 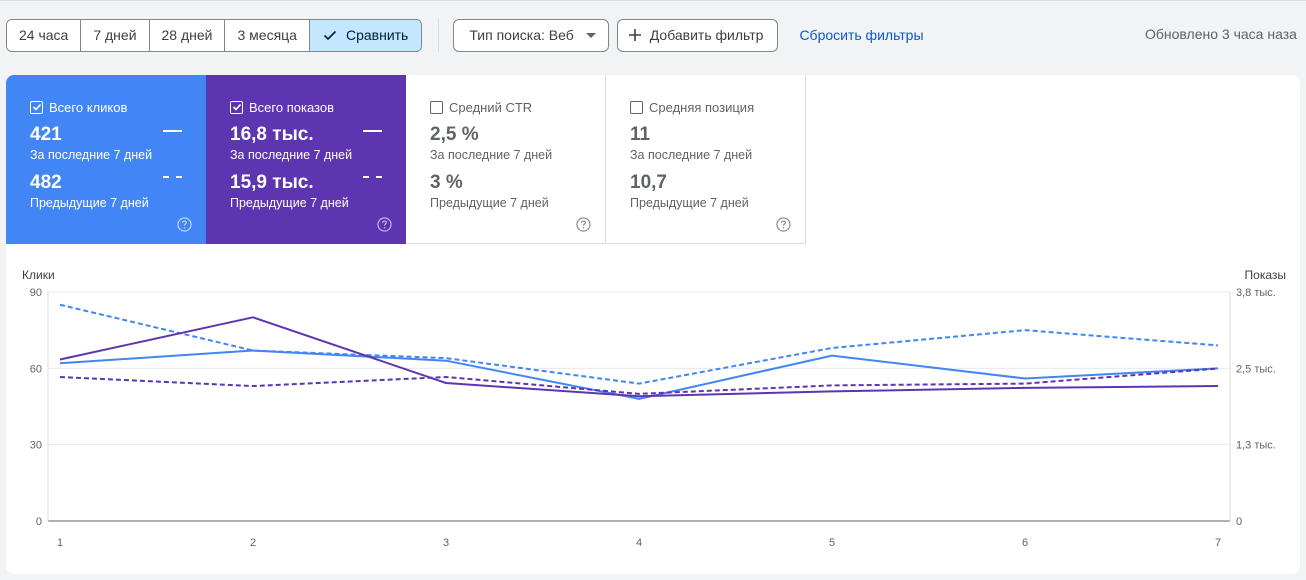 I want to click on top-divider, so click(x=653, y=1).